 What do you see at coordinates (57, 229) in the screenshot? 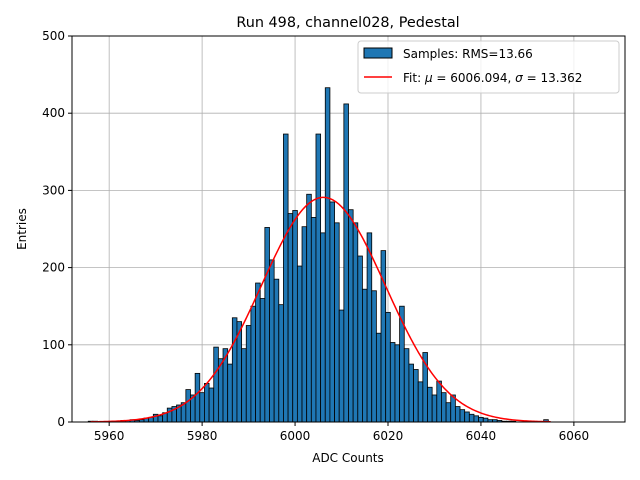
I see `y-axis-ticks: 0 100 200 300 400 500` at bounding box center [57, 229].